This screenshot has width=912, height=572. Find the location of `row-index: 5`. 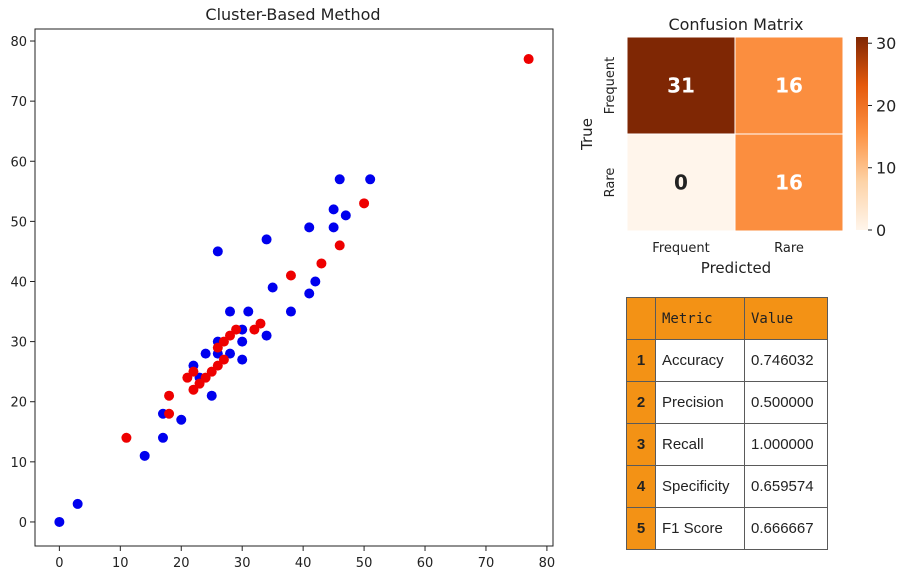

row-index: 5 is located at coordinates (641, 528).